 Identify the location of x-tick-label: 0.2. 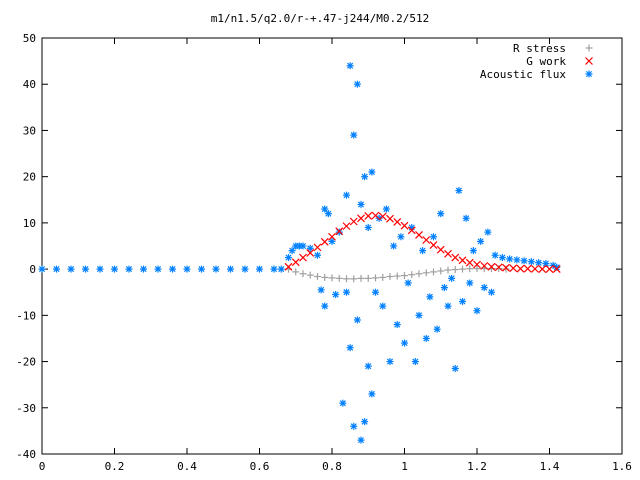
(115, 466).